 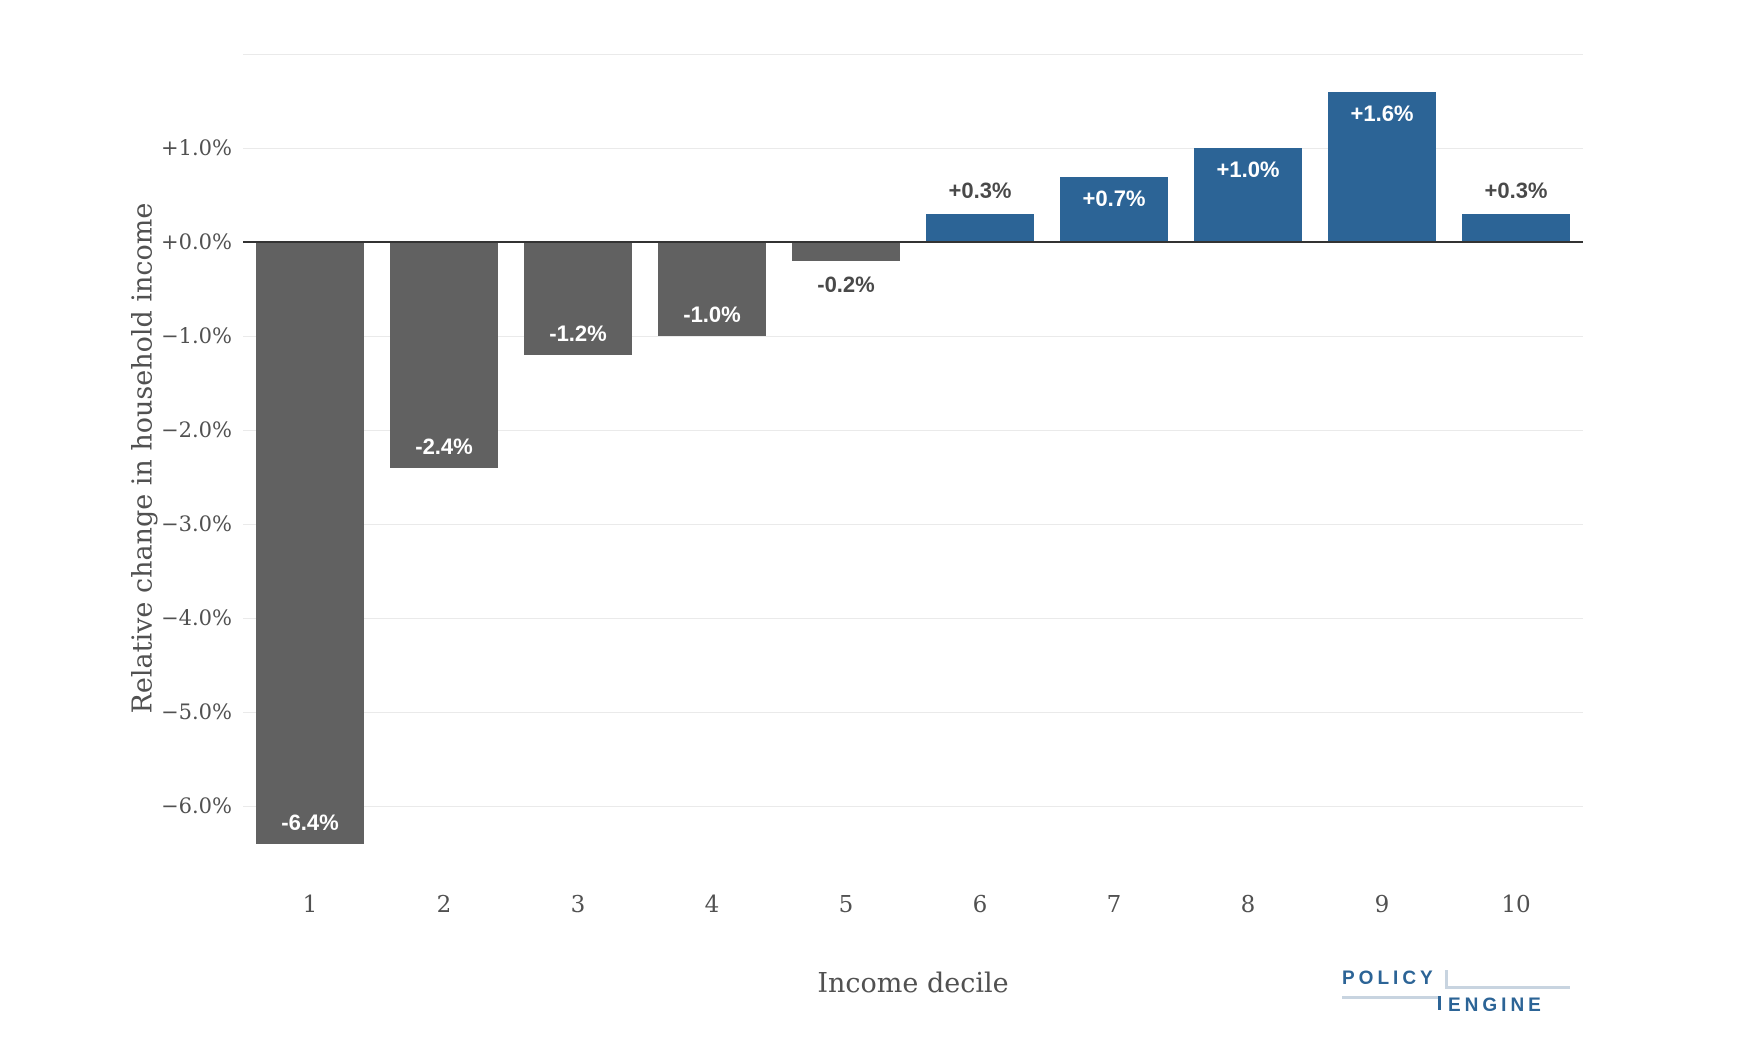 I want to click on x-tick-label: 8, so click(x=1248, y=905).